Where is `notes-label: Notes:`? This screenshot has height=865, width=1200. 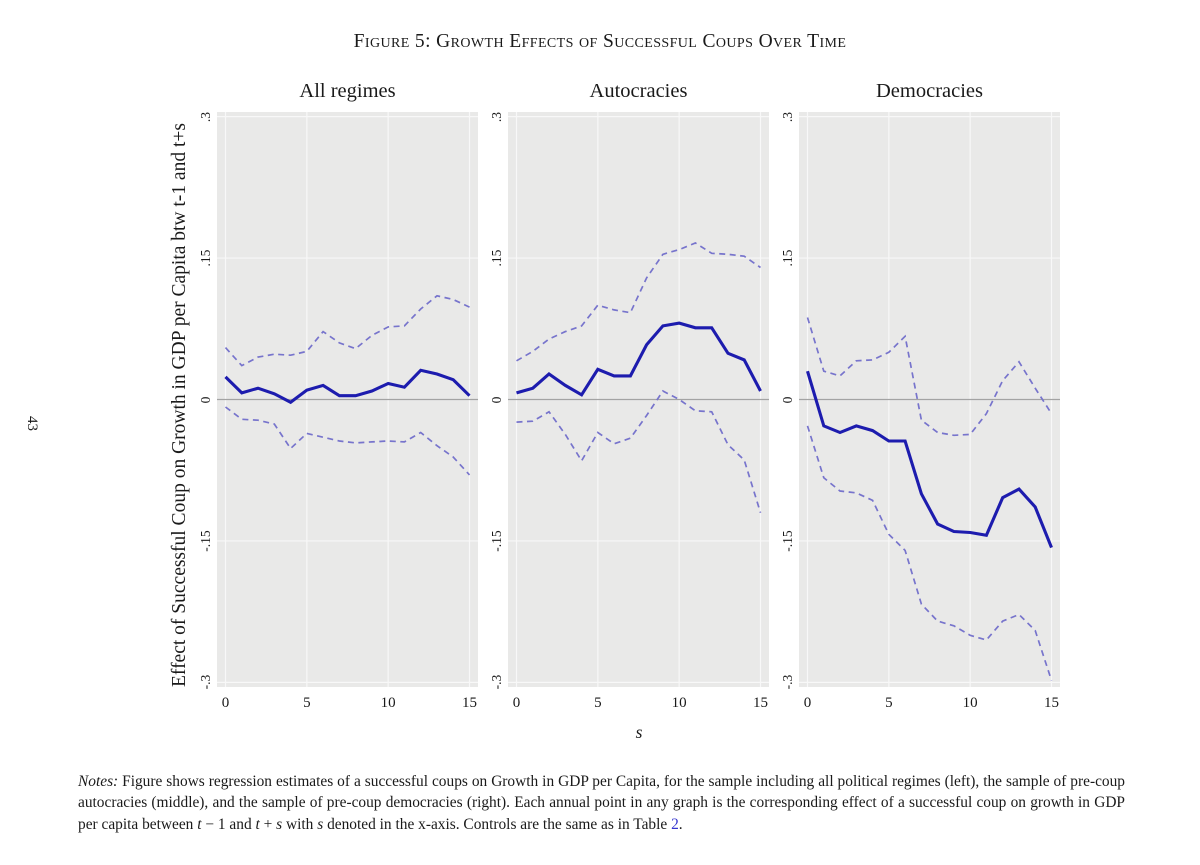 notes-label: Notes: is located at coordinates (98, 782).